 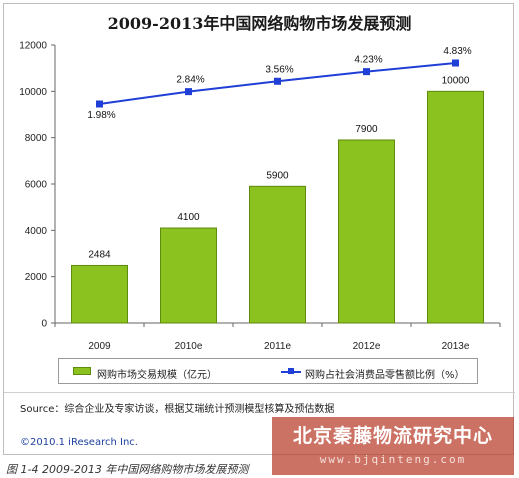 What do you see at coordinates (101, 115) in the screenshot?
I see `percent-value-label: 1.98%` at bounding box center [101, 115].